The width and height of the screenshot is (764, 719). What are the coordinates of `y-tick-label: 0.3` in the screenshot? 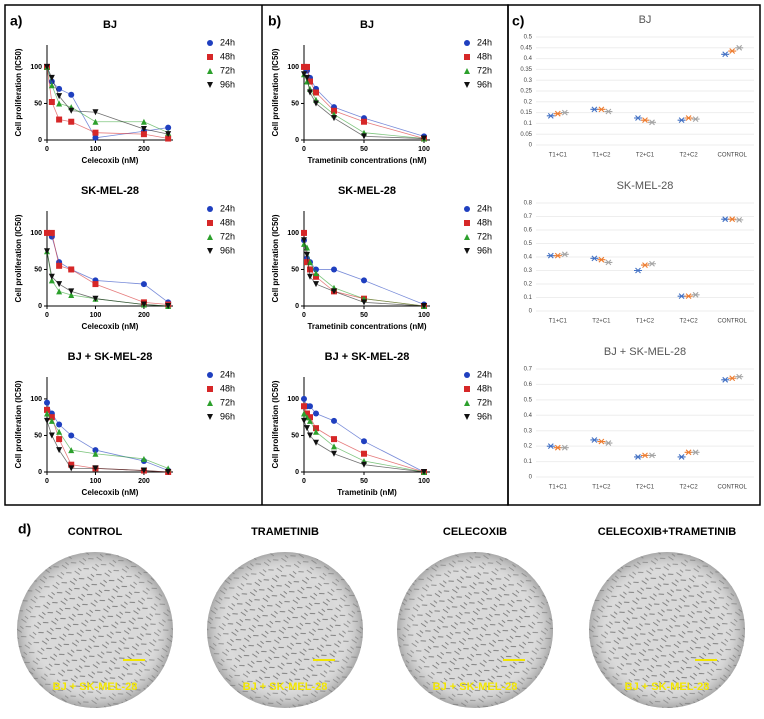 It's located at (528, 81).